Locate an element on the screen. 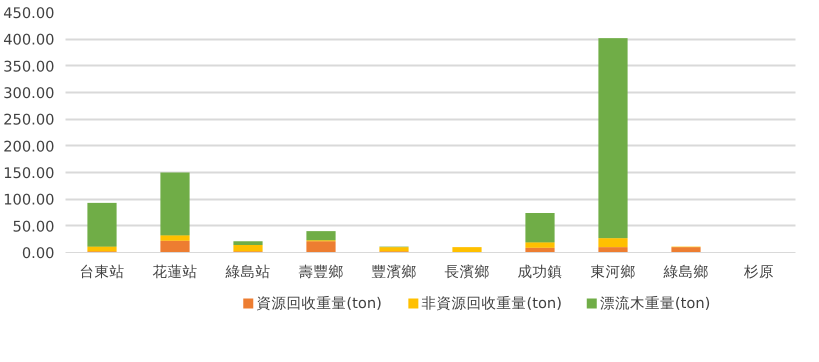  x-tick-label: 杉原 is located at coordinates (758, 272).